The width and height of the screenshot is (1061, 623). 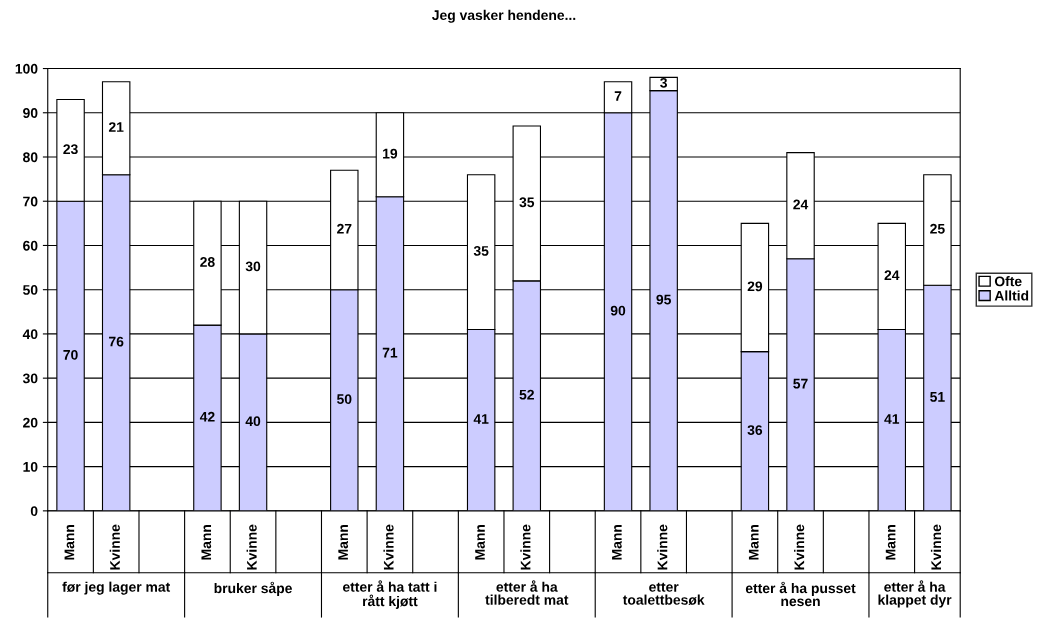 What do you see at coordinates (116, 127) in the screenshot?
I see `data-label: 21` at bounding box center [116, 127].